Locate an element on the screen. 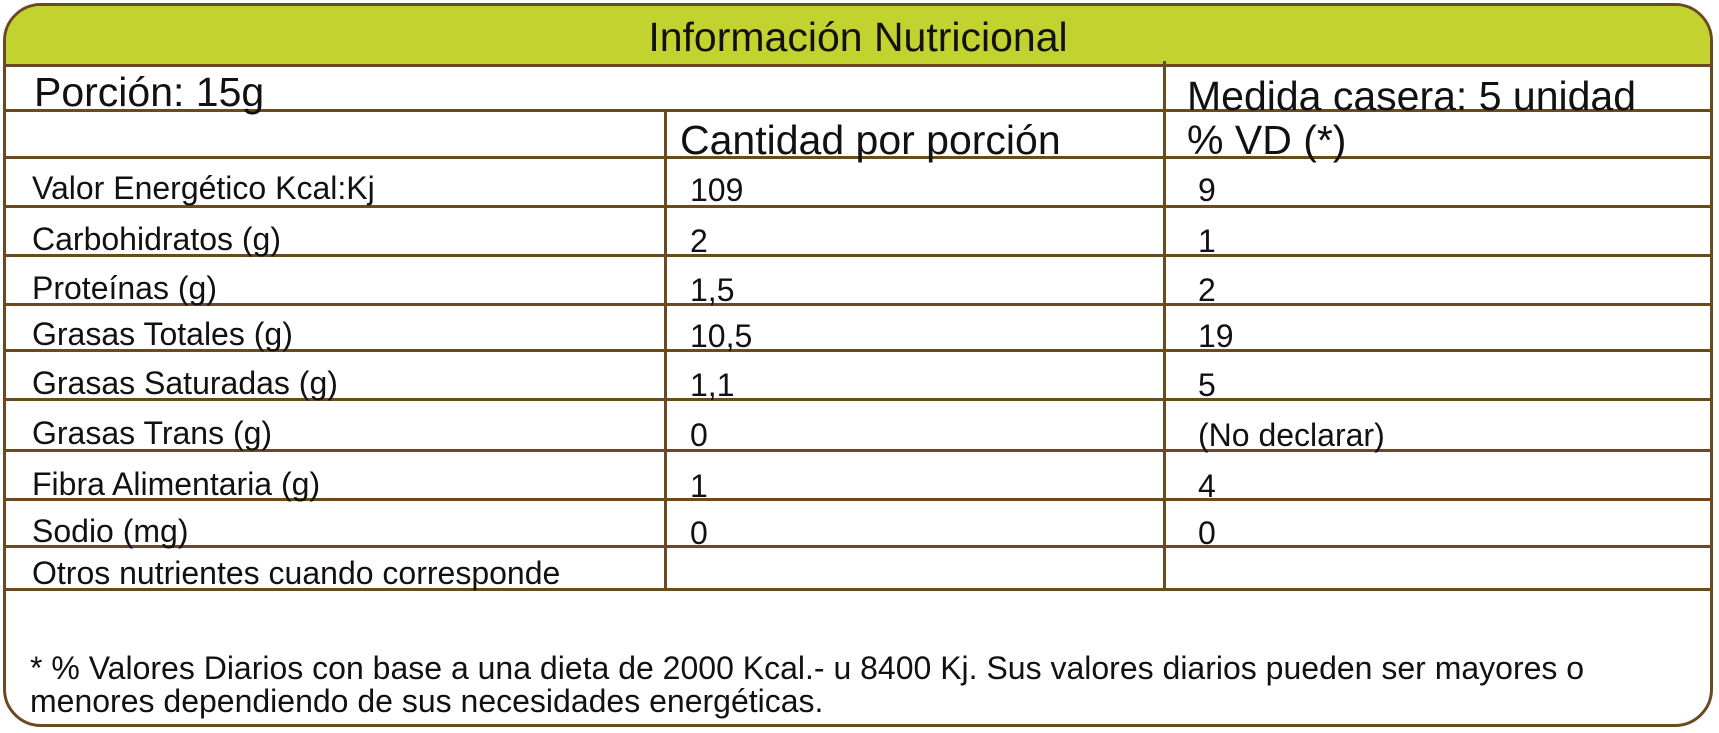 This screenshot has height=733, width=1719. header-dv: % VD (*) is located at coordinates (1267, 140).